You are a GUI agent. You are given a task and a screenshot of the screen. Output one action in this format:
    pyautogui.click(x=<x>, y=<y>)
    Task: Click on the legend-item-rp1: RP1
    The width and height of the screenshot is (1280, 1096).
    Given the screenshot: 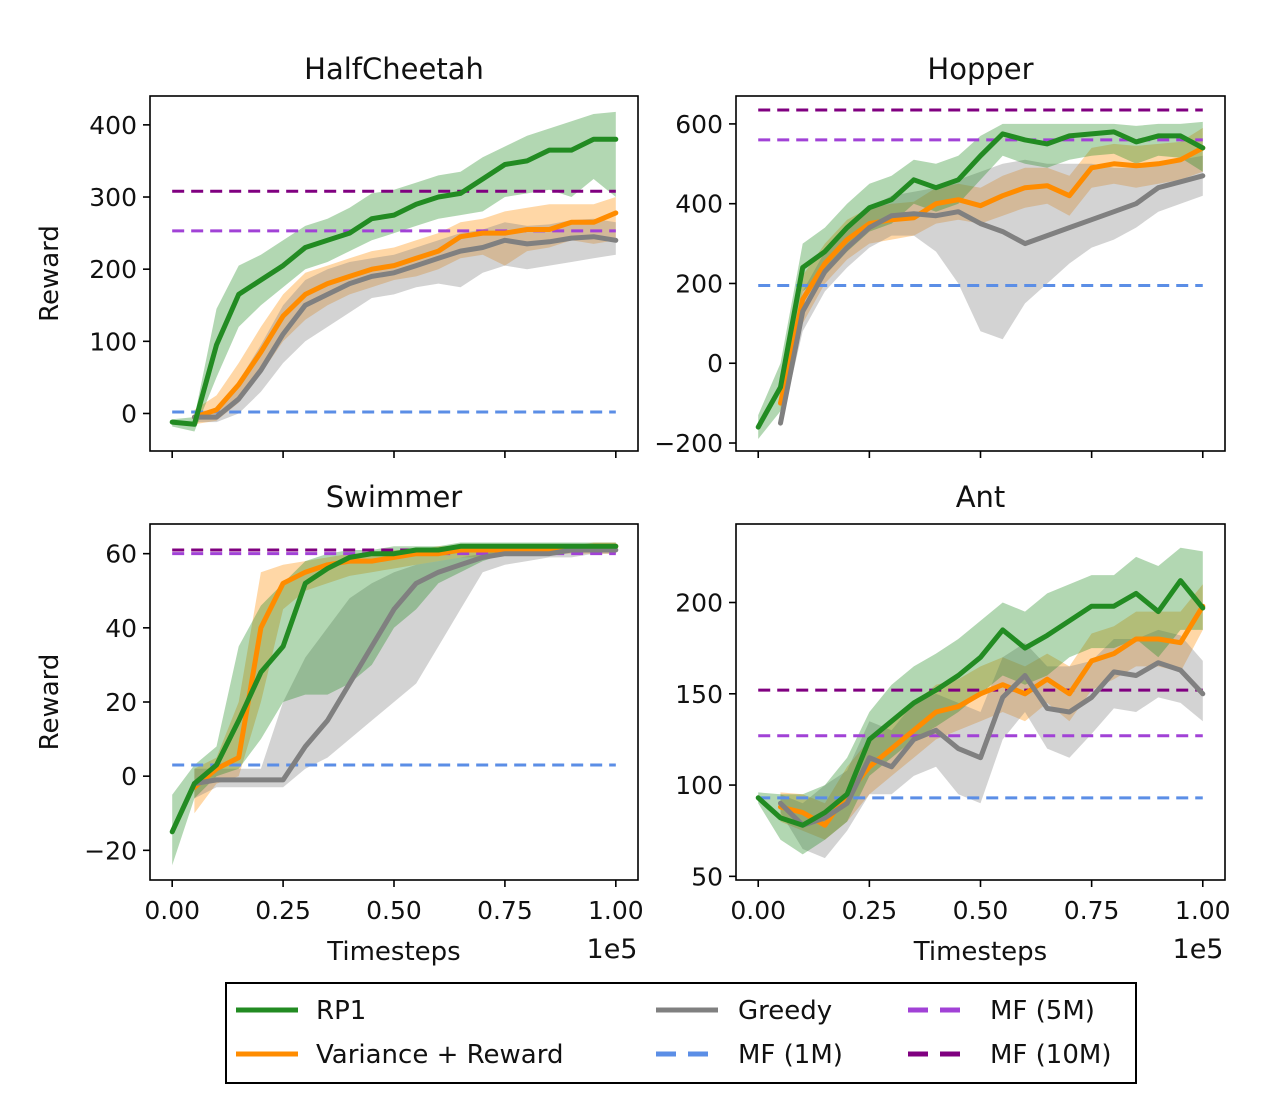 What is the action you would take?
    pyautogui.click(x=301, y=1011)
    